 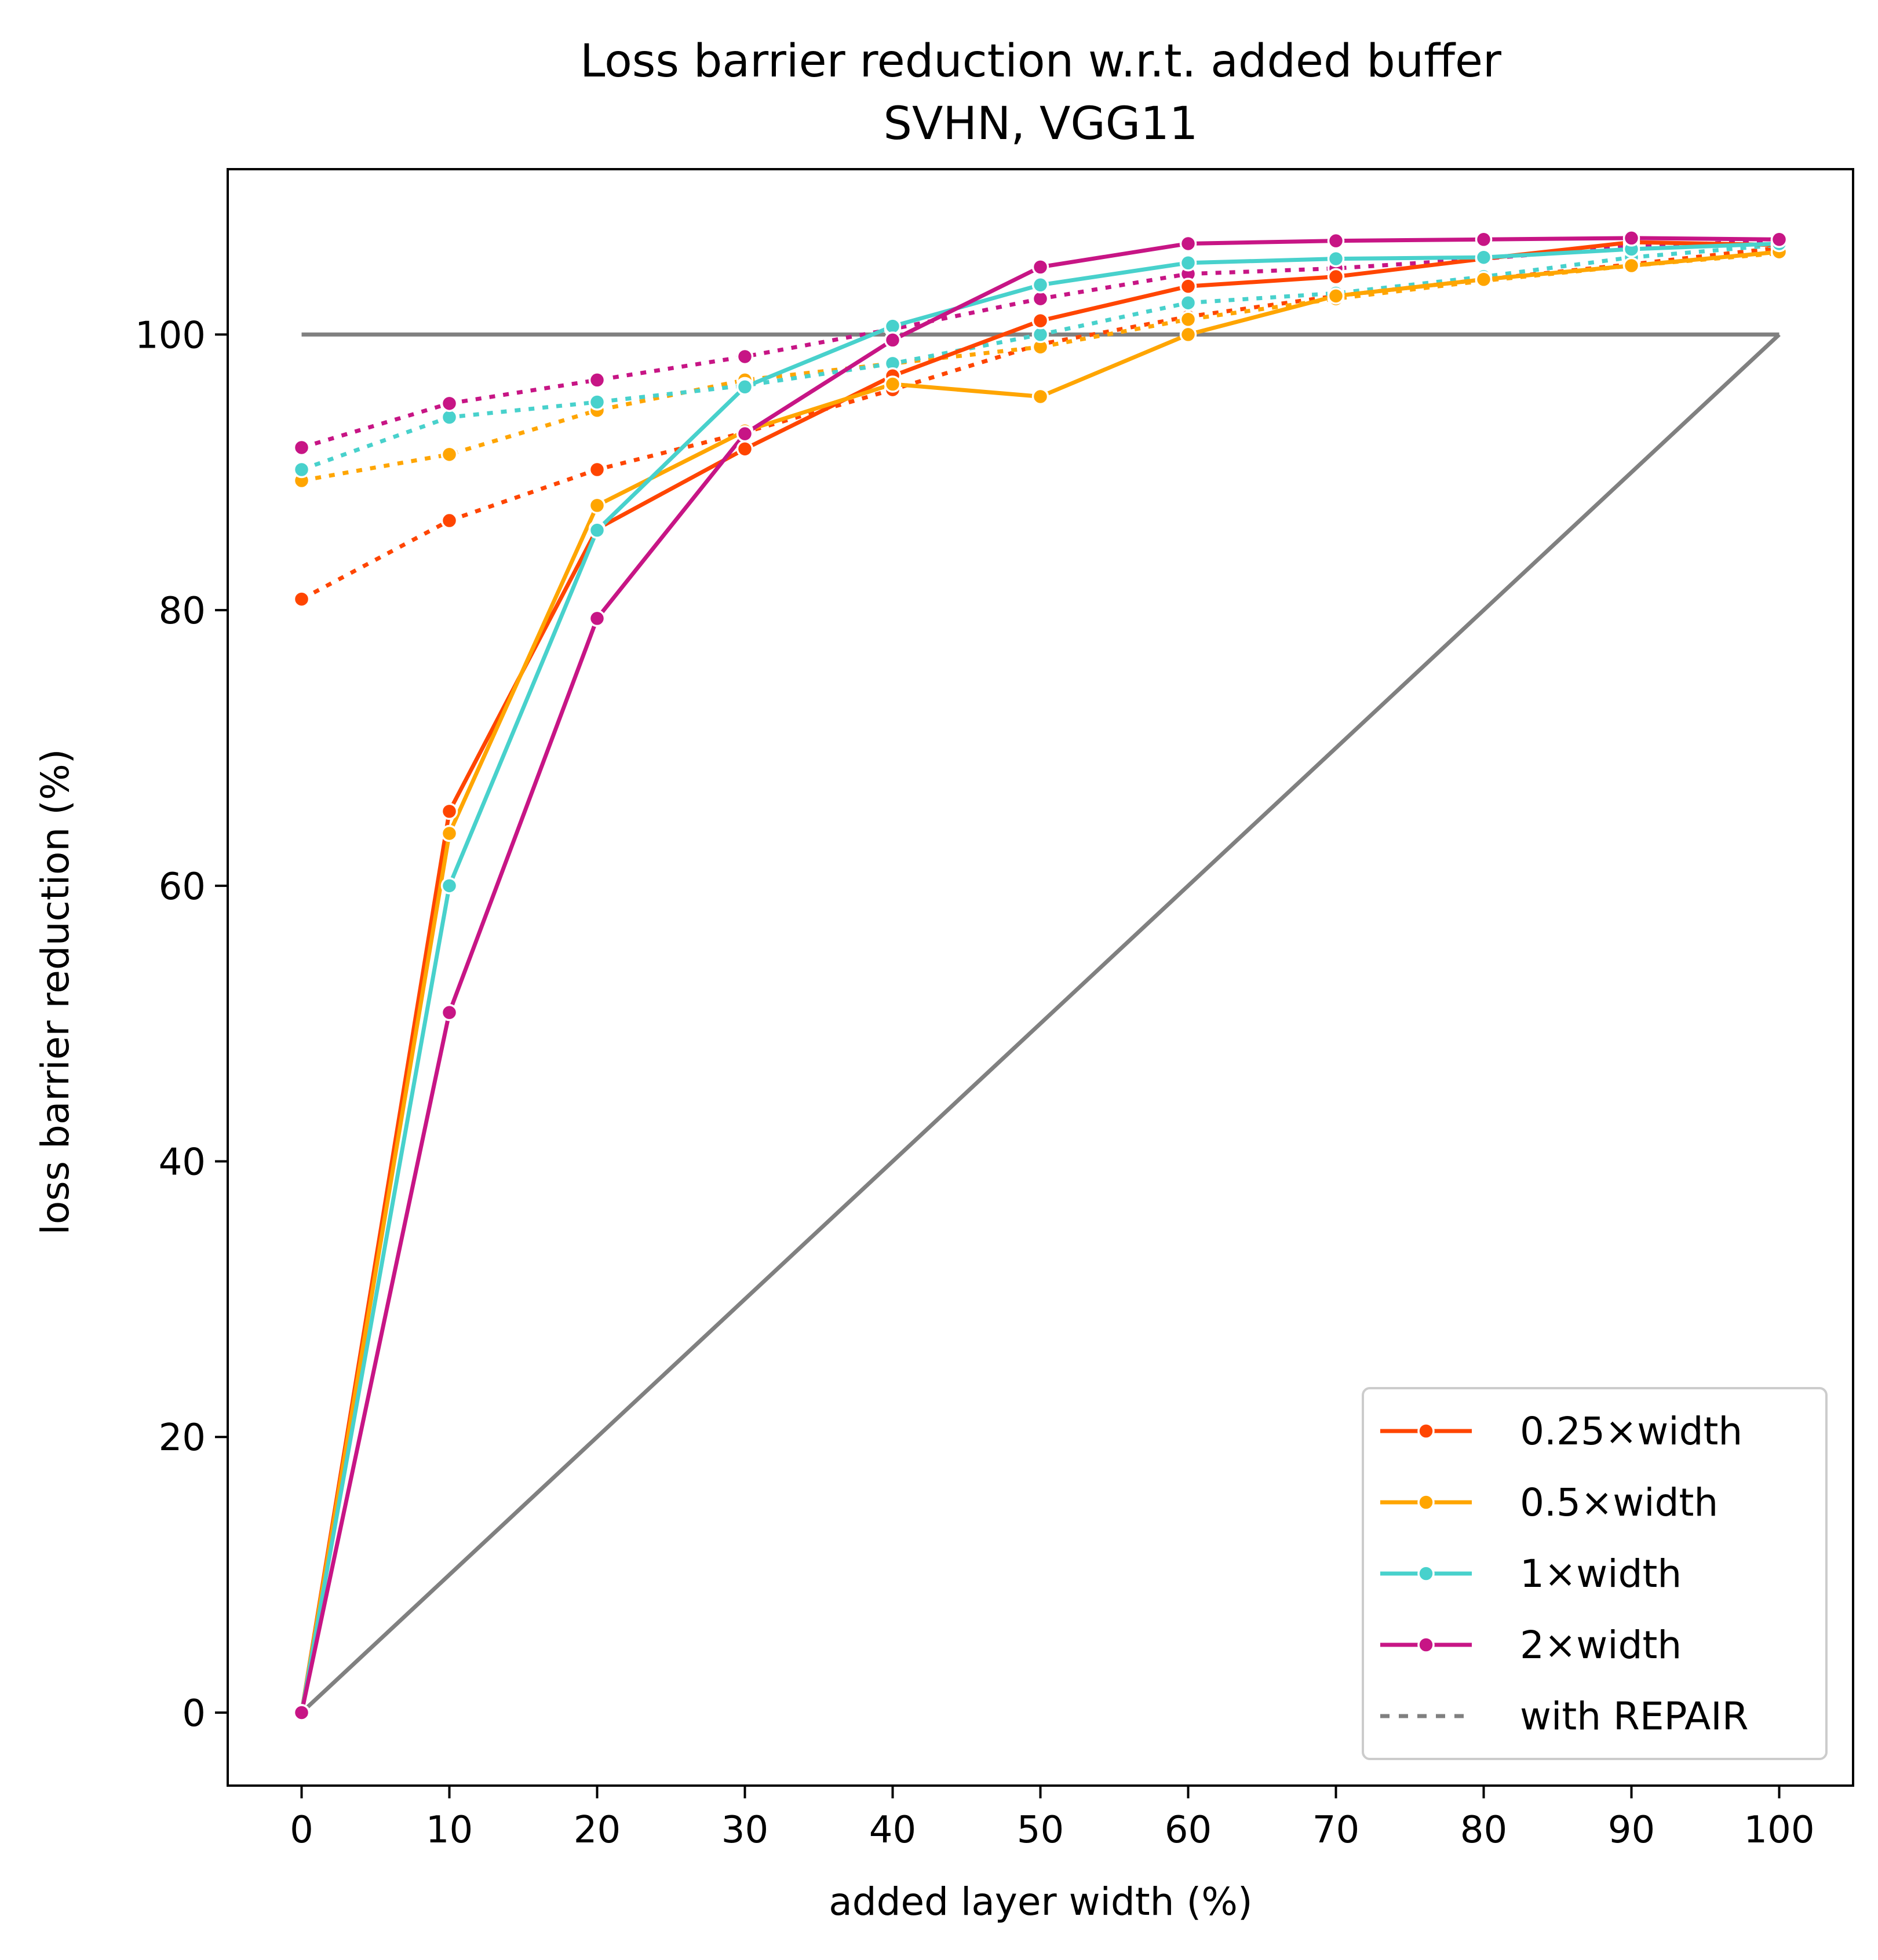 I want to click on y-tick-label-4: 80, so click(x=182, y=611).